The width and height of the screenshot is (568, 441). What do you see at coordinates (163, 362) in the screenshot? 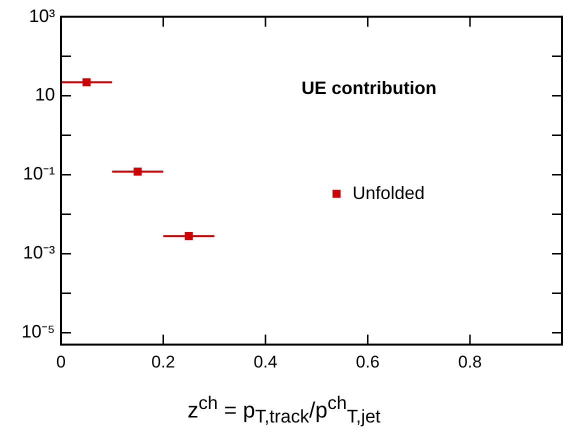
I see `x-tick-label: 0.2` at bounding box center [163, 362].